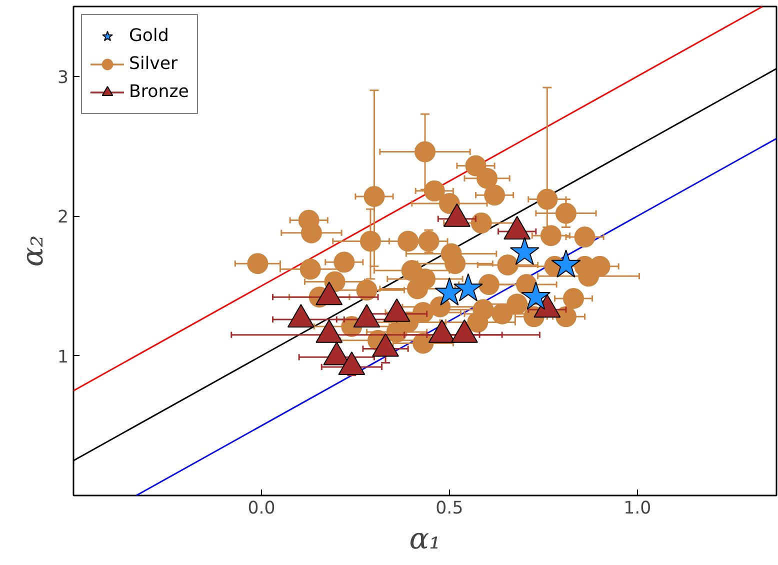 The image size is (778, 565). I want to click on x-tick-label: 1.0, so click(638, 508).